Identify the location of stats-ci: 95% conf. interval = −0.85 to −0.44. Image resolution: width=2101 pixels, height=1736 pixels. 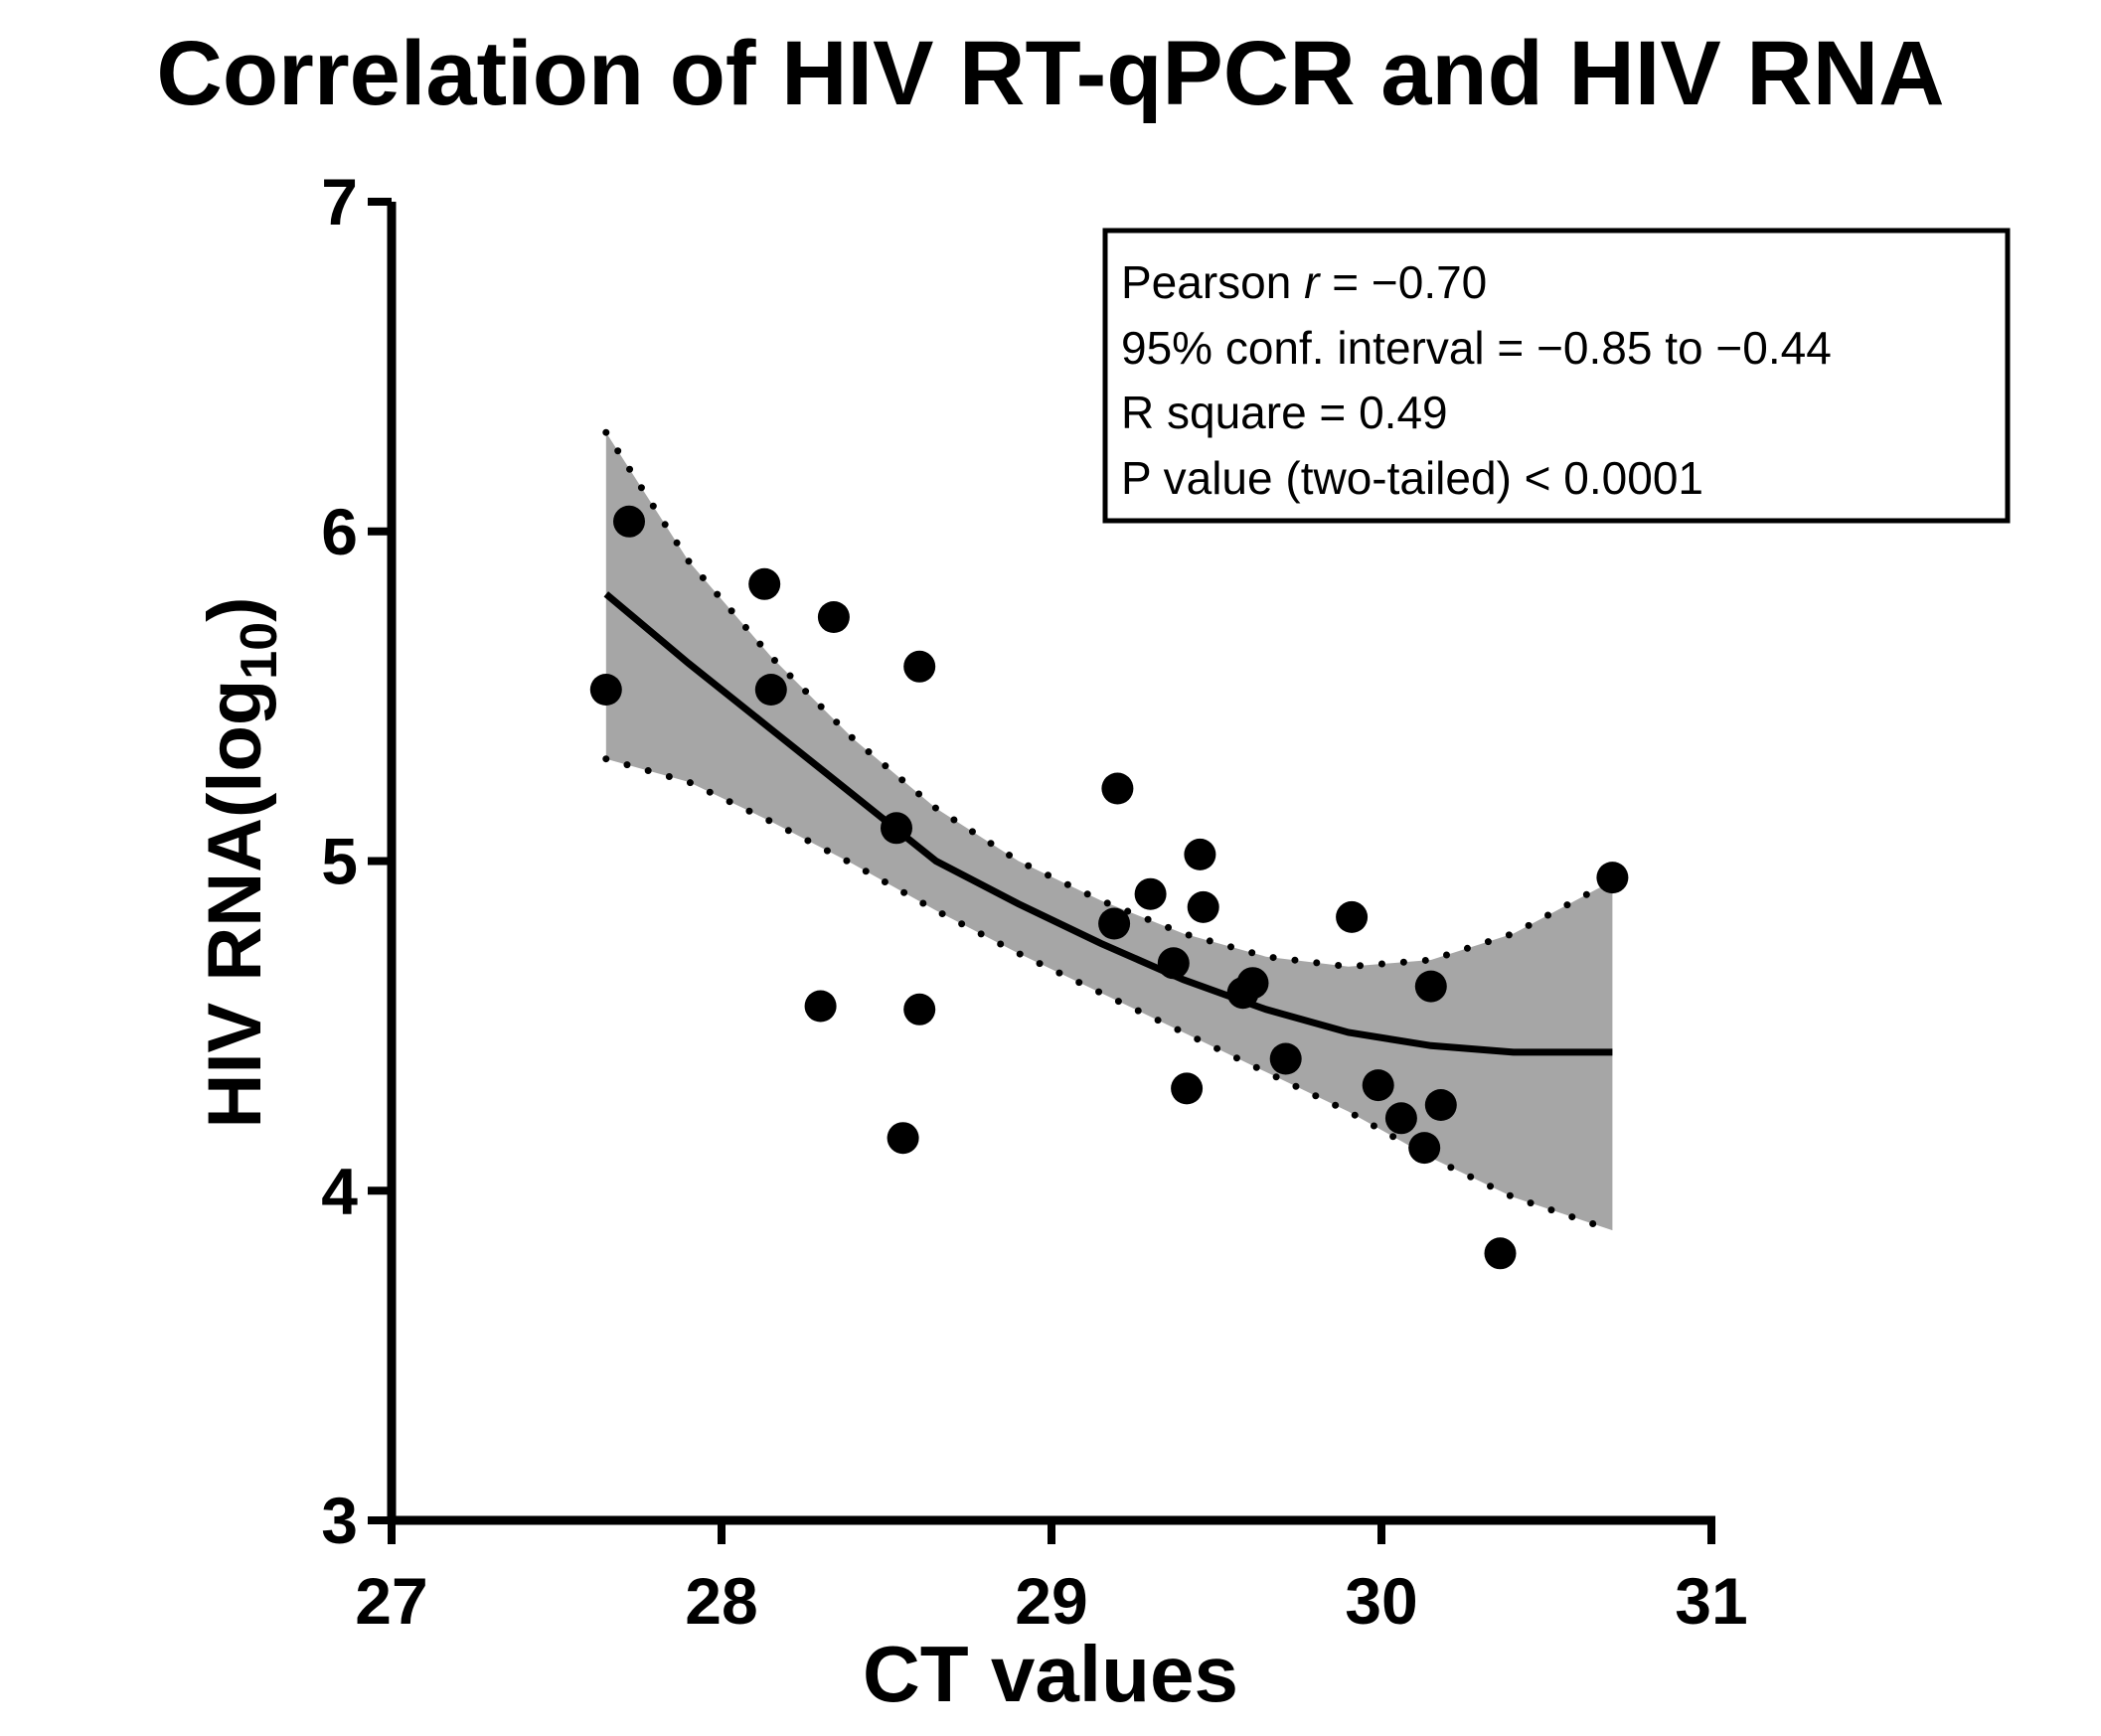
(1476, 348).